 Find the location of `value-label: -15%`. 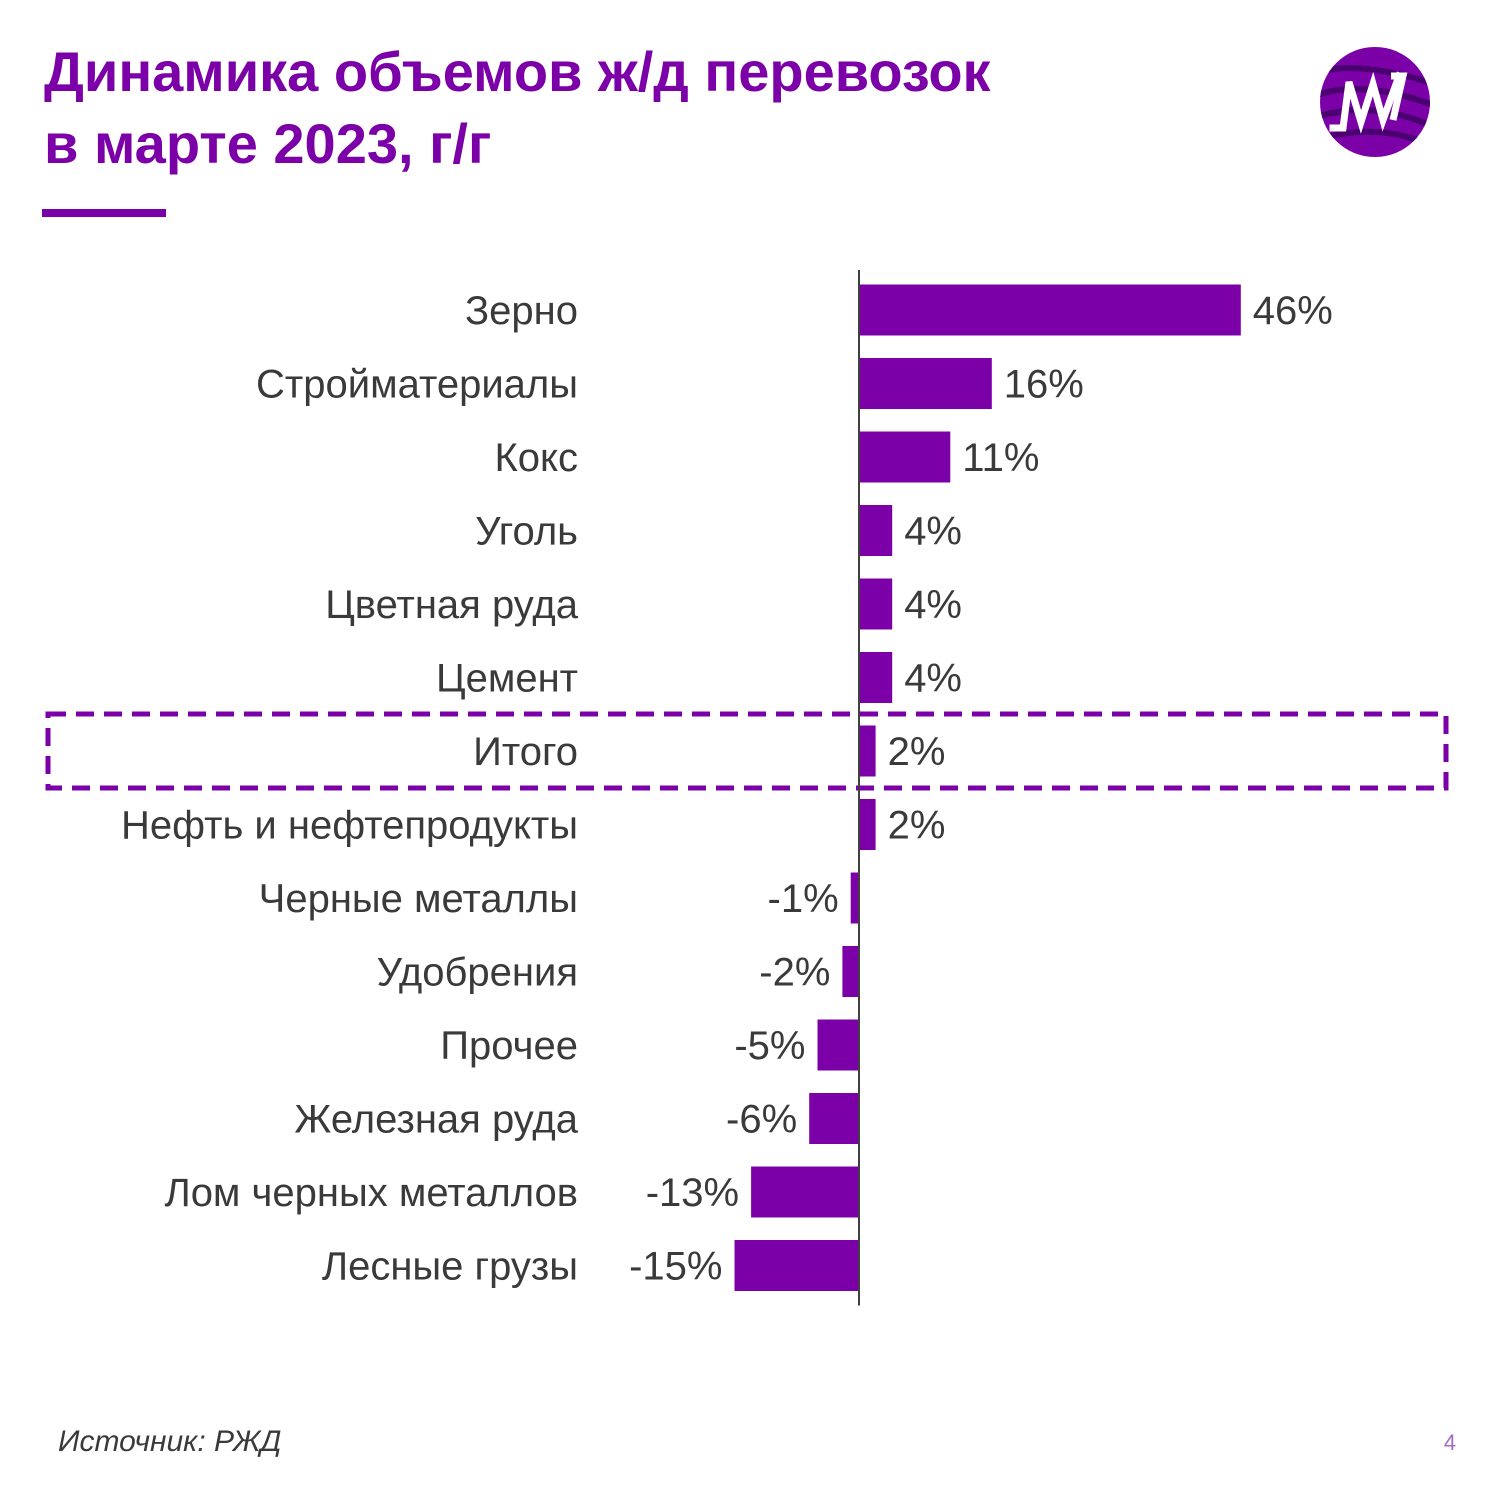

value-label: -15% is located at coordinates (675, 1267).